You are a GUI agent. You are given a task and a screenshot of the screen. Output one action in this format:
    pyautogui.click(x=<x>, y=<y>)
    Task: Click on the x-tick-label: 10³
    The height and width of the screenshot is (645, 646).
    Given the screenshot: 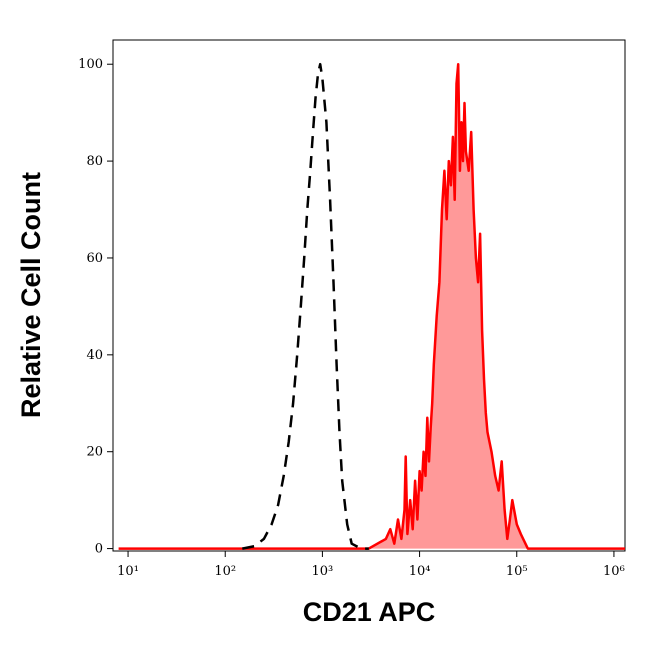 What is the action you would take?
    pyautogui.click(x=323, y=571)
    